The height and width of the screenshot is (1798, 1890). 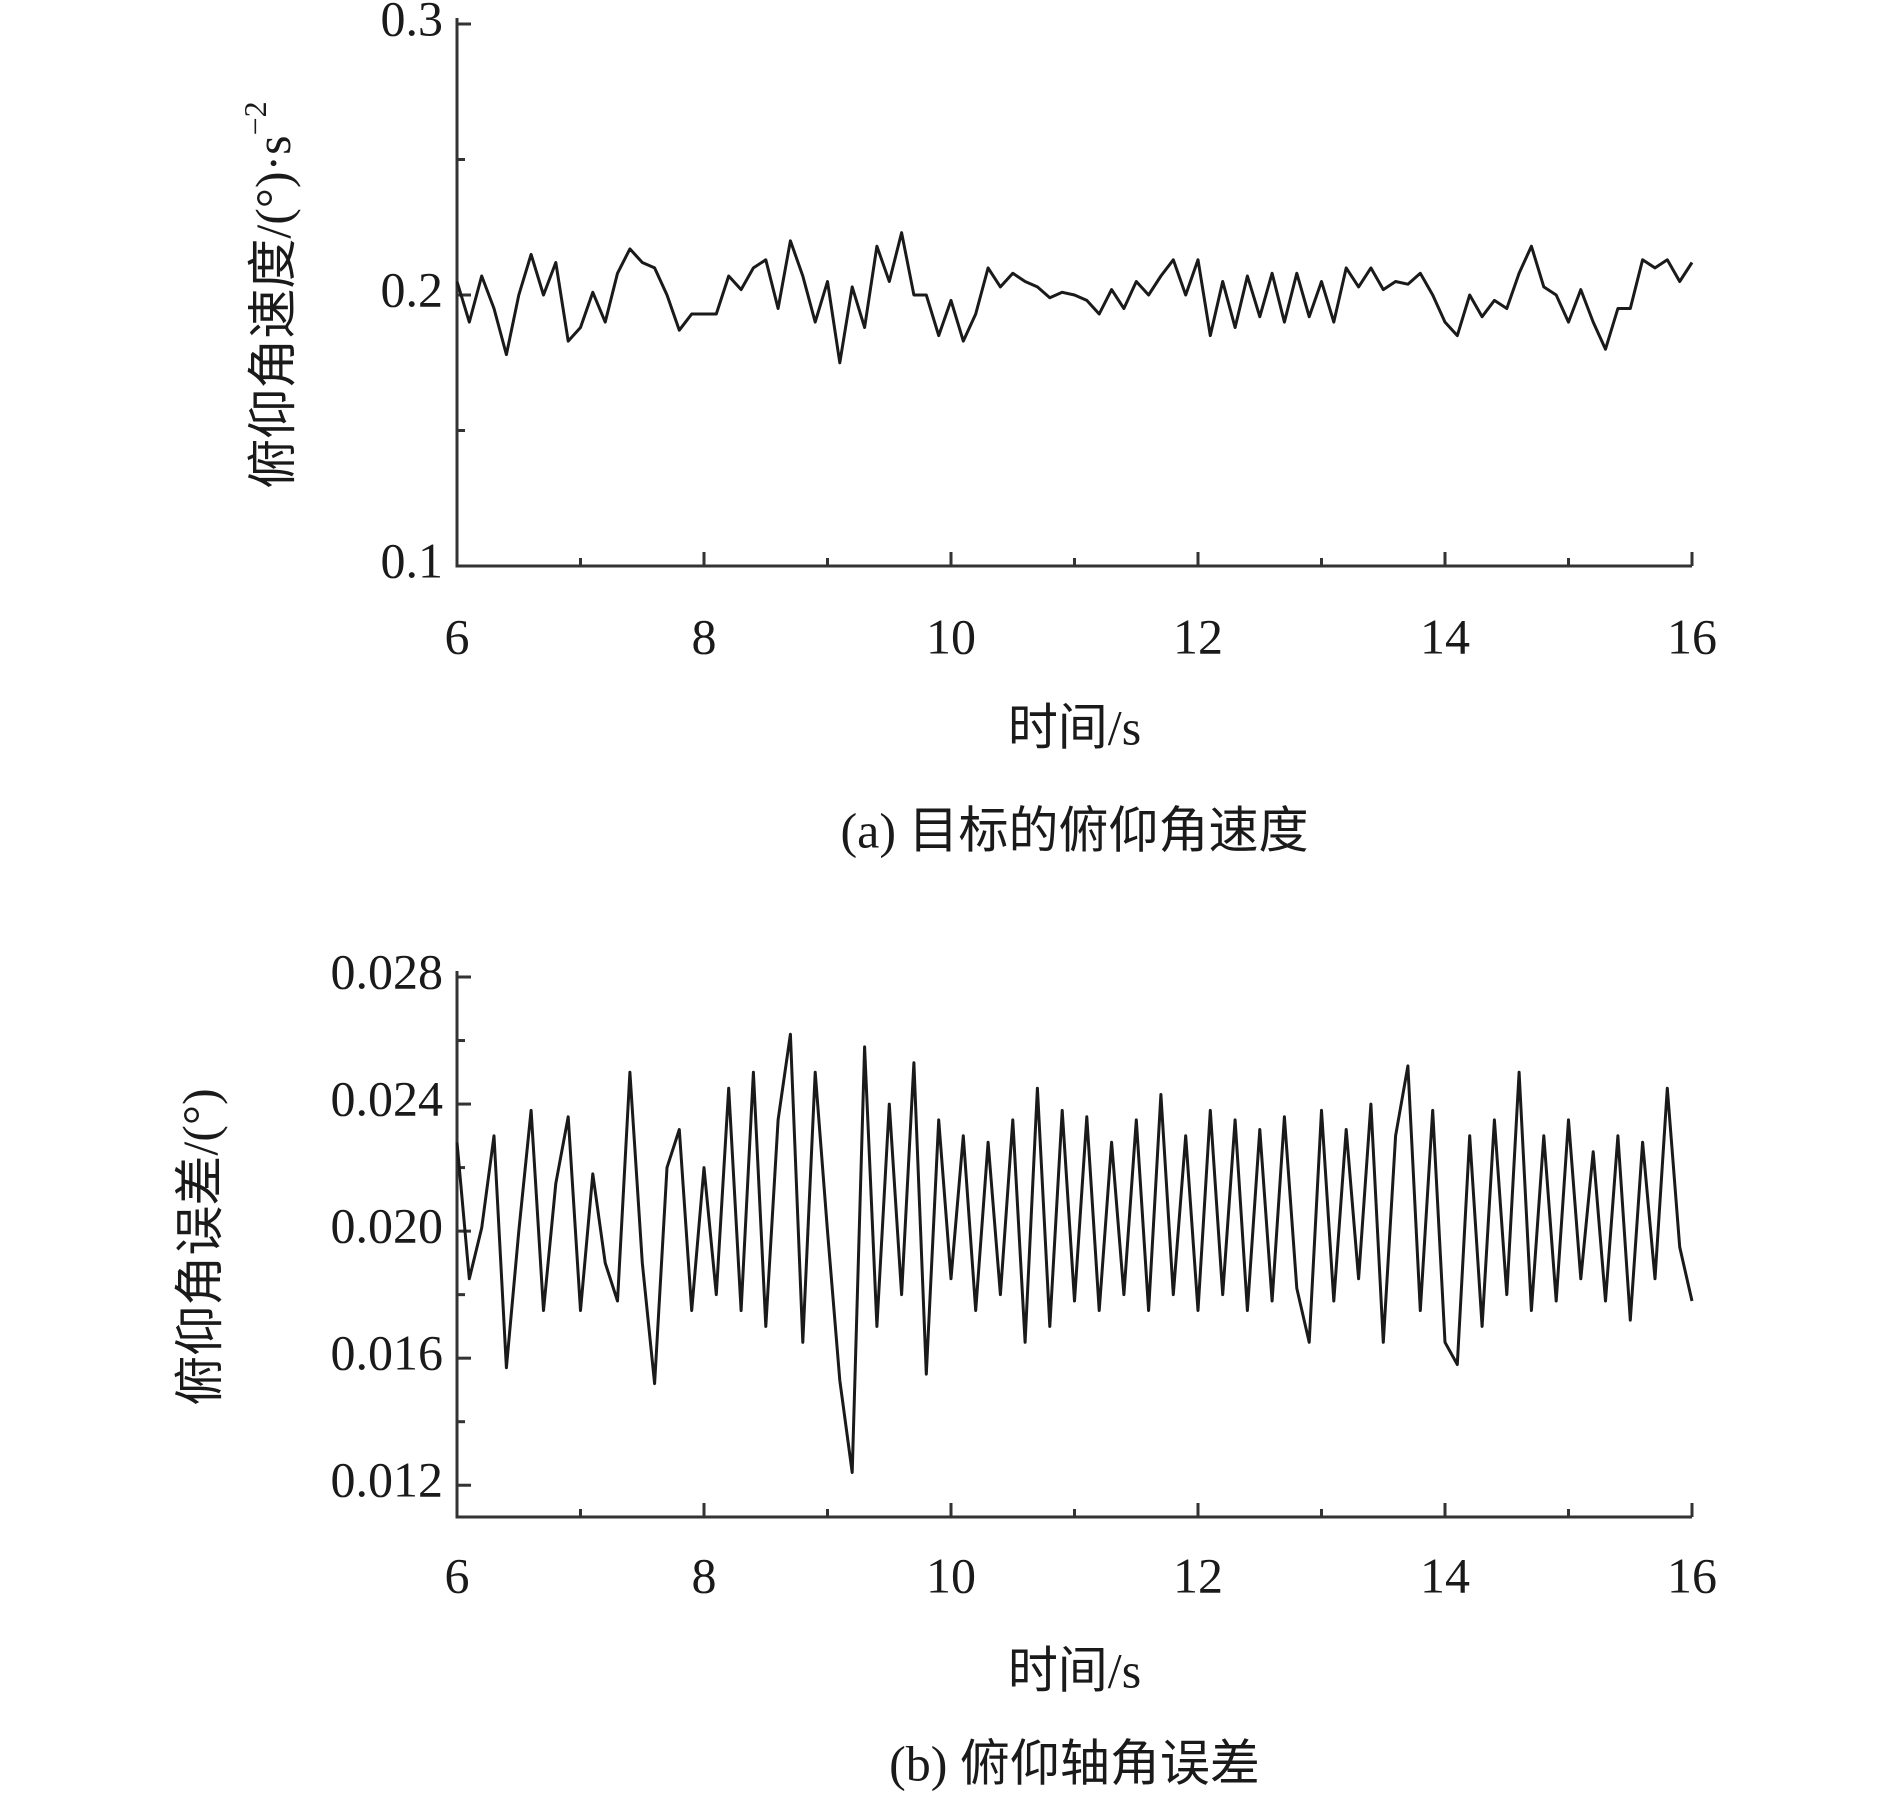 I want to click on y-axis-label: 俯仰角误差/(°), so click(x=200, y=1246).